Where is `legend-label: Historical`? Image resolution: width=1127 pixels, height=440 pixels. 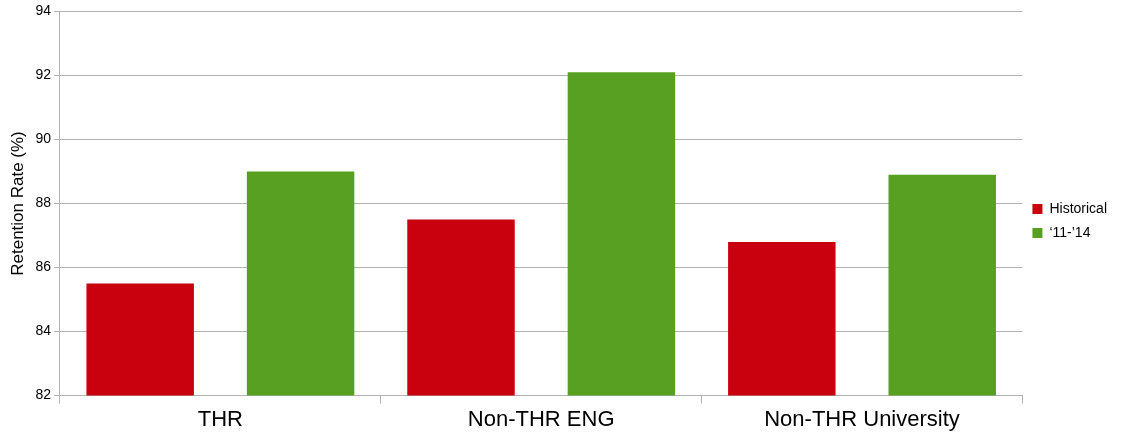 legend-label: Historical is located at coordinates (1078, 207).